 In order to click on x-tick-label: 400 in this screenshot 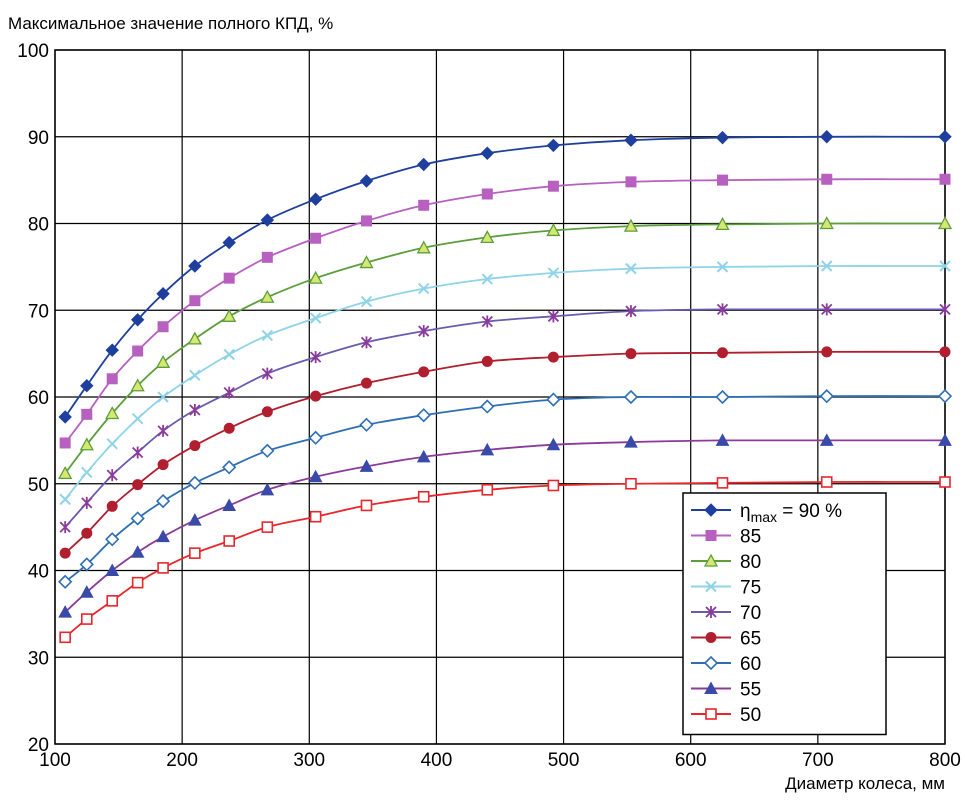, I will do `click(437, 760)`.